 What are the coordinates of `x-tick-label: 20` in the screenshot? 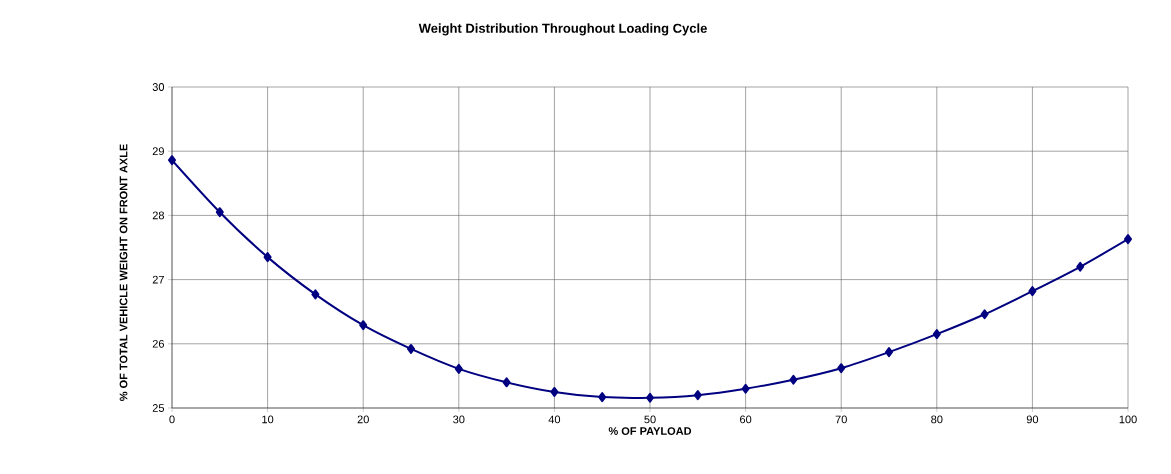 It's located at (363, 419).